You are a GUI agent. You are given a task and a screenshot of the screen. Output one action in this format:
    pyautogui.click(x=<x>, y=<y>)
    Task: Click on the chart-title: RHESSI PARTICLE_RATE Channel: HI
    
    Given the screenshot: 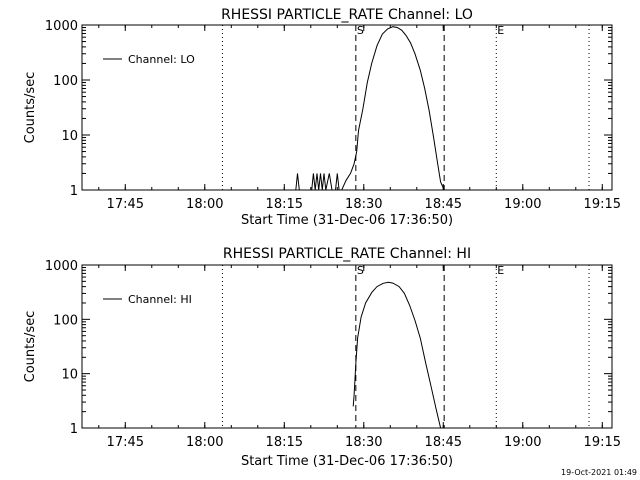 What is the action you would take?
    pyautogui.click(x=347, y=254)
    